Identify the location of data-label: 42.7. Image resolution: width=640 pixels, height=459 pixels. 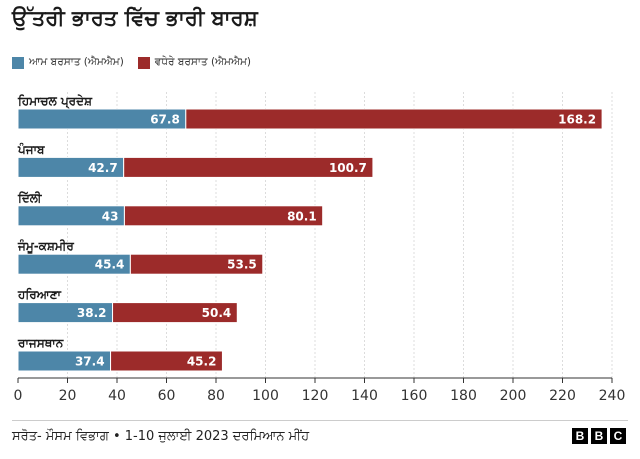
(103, 168).